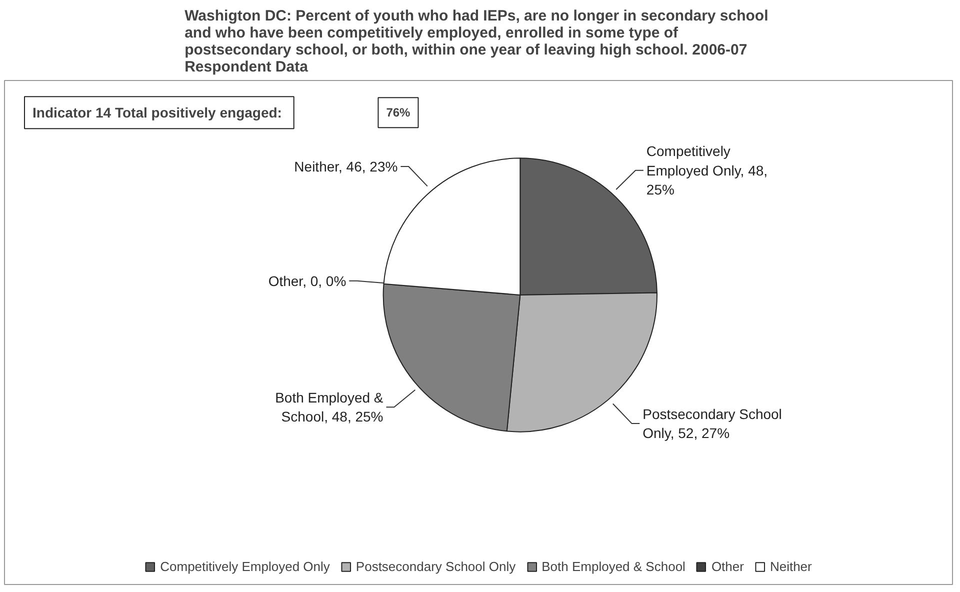 Image resolution: width=960 pixels, height=592 pixels. Describe the element at coordinates (307, 280) in the screenshot. I see `text: Other, 0, 0%` at that location.